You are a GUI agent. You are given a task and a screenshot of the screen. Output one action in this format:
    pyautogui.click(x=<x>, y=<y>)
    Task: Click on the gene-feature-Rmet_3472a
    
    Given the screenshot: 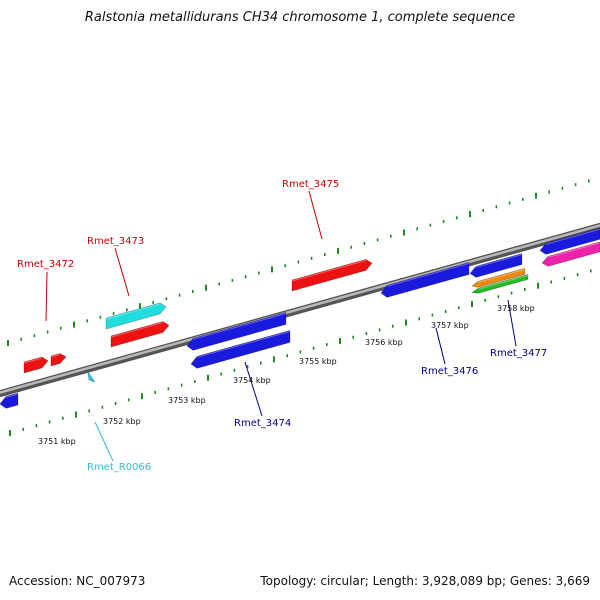 What is the action you would take?
    pyautogui.click(x=36, y=365)
    